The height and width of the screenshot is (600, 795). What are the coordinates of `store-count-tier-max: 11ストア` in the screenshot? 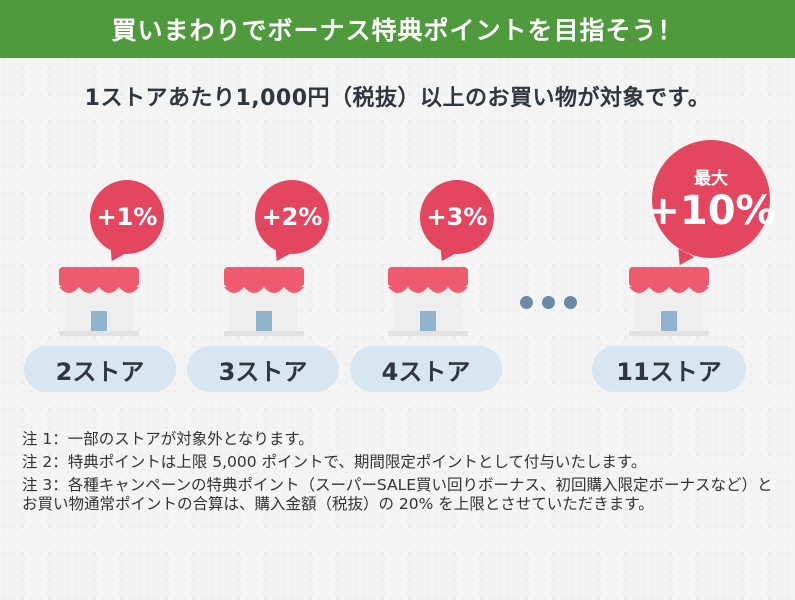 It's located at (669, 369).